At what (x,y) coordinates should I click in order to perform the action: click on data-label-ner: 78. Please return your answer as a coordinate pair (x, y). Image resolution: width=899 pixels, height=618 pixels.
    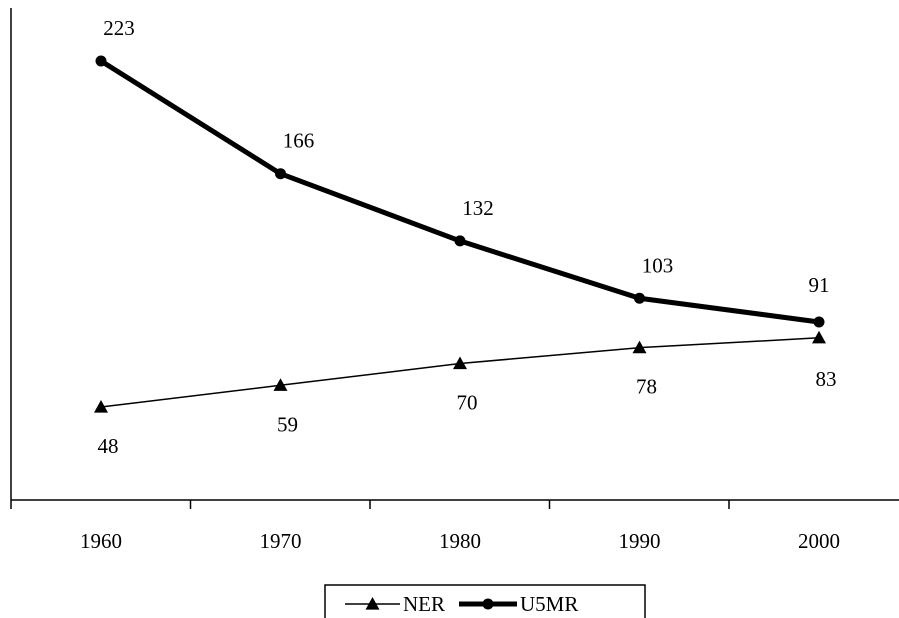
    Looking at the image, I should click on (646, 387).